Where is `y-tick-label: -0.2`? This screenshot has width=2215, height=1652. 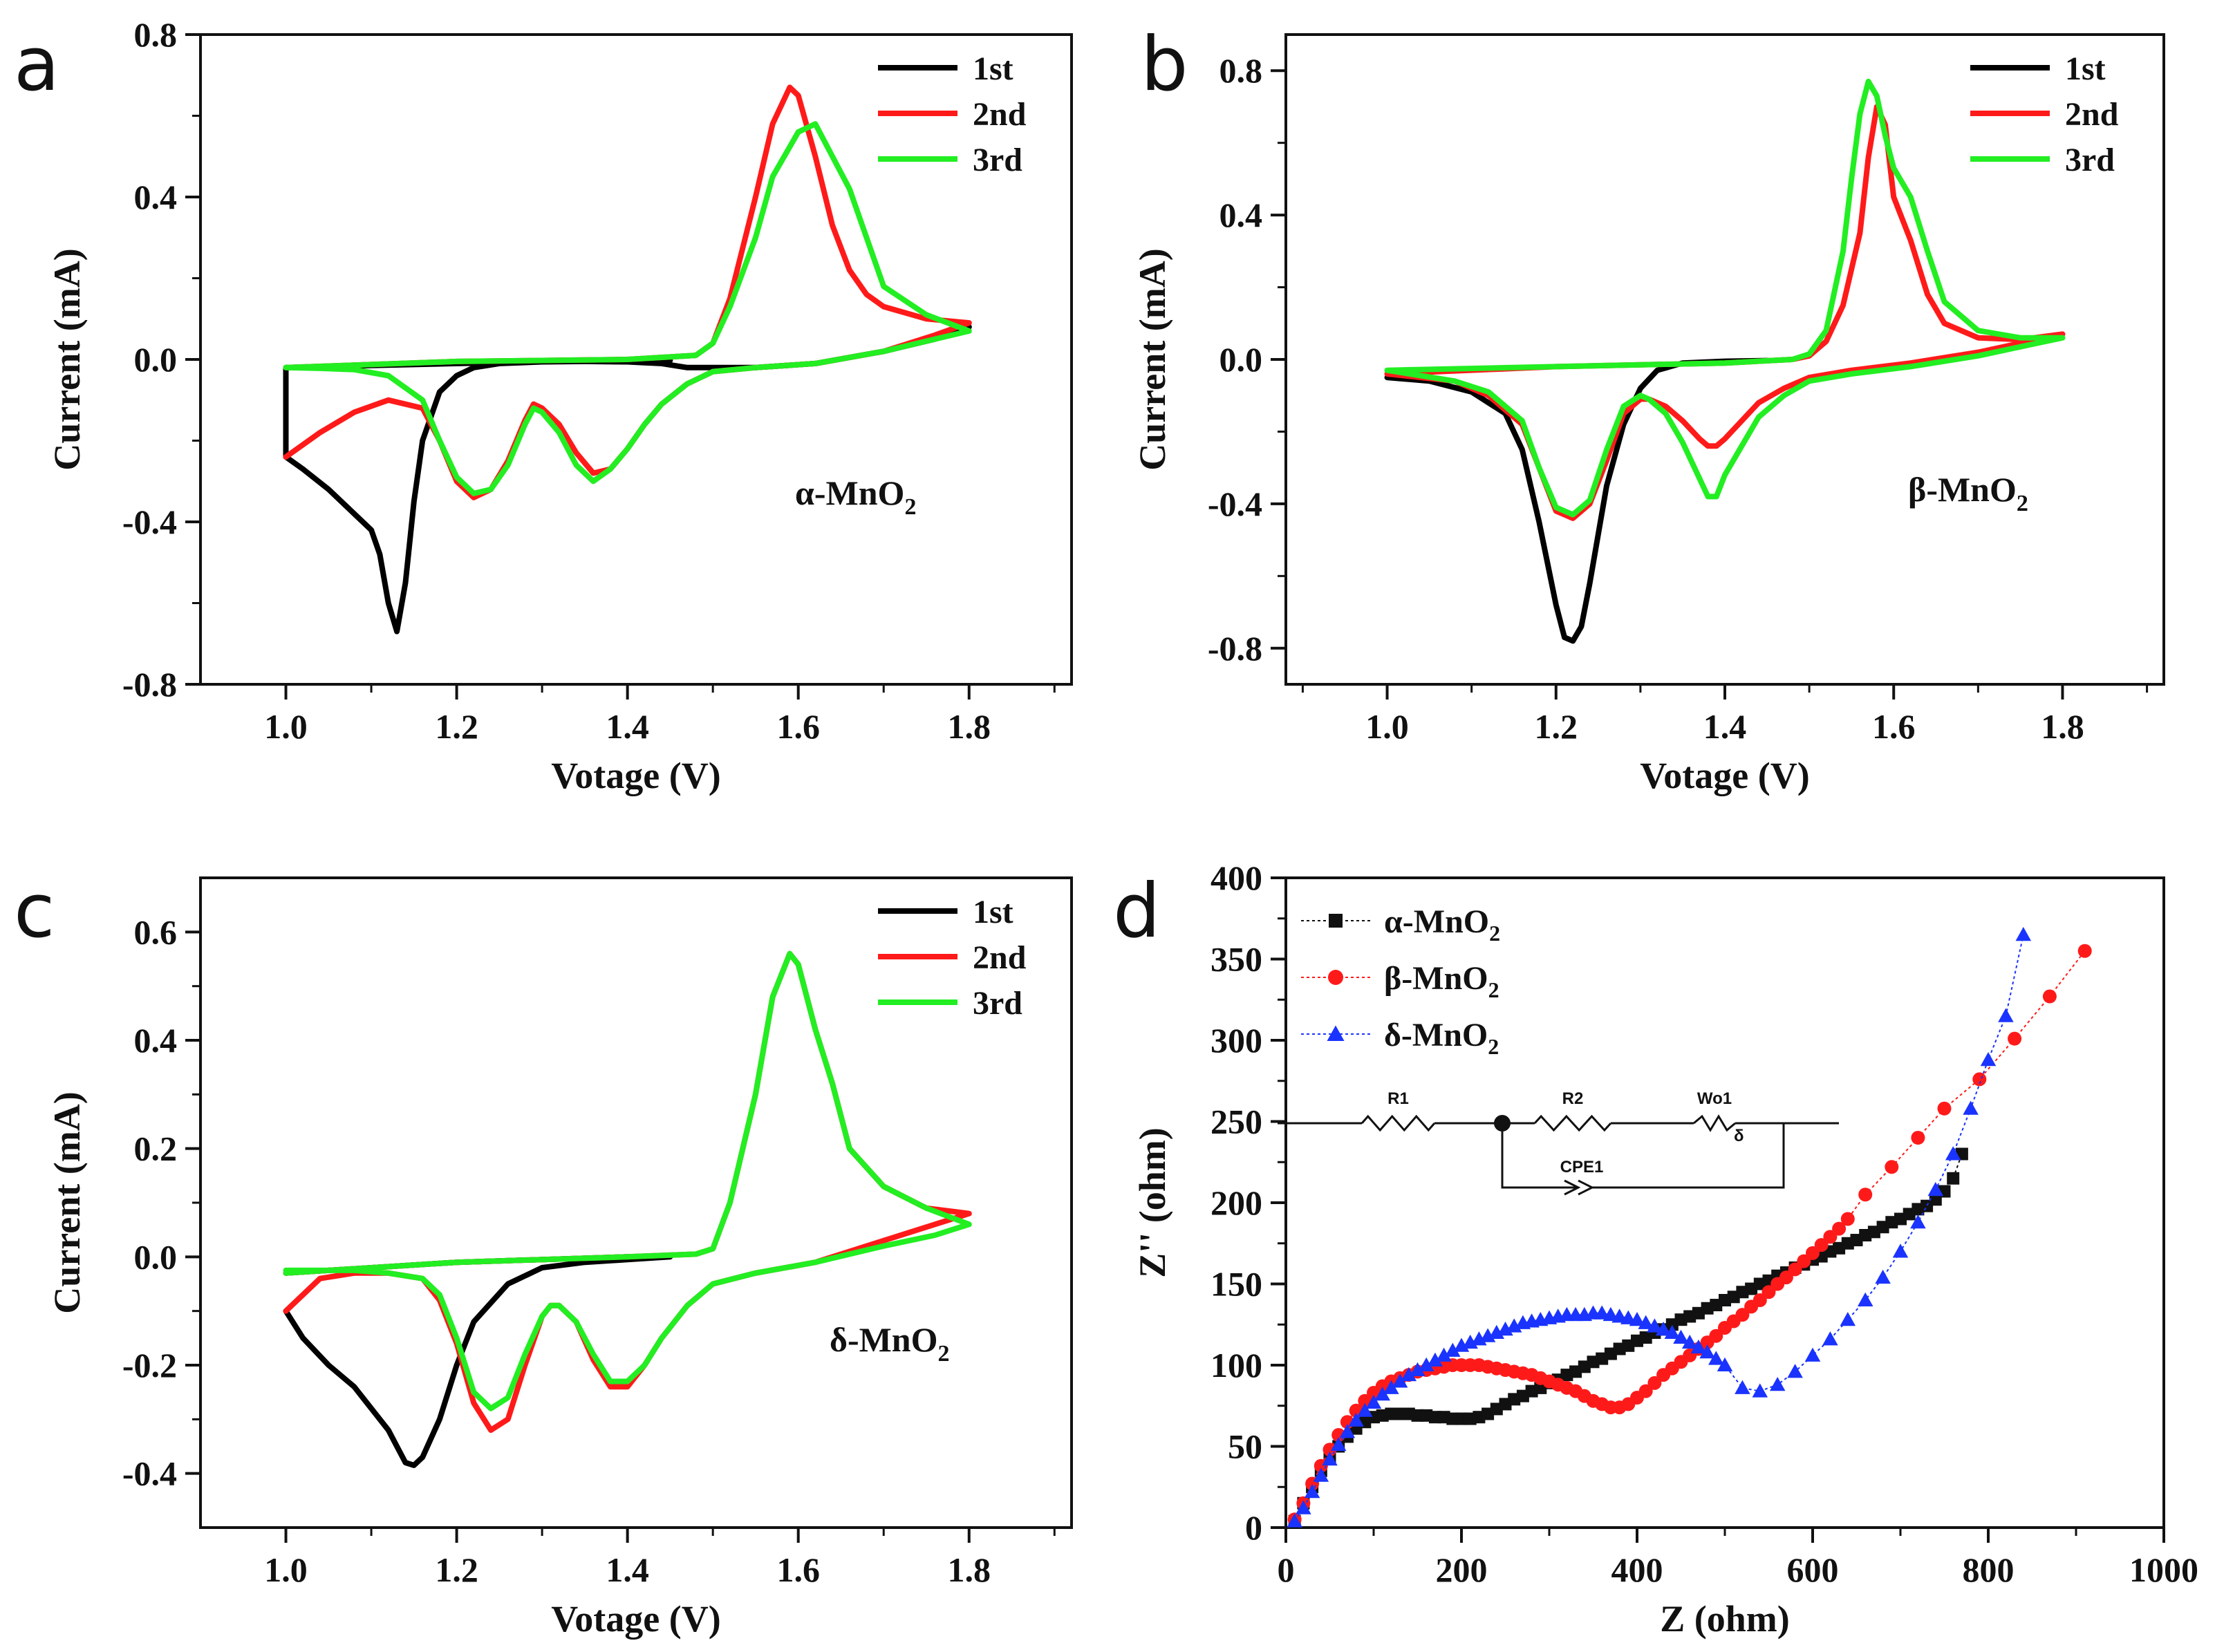
y-tick-label: -0.2 is located at coordinates (149, 1365).